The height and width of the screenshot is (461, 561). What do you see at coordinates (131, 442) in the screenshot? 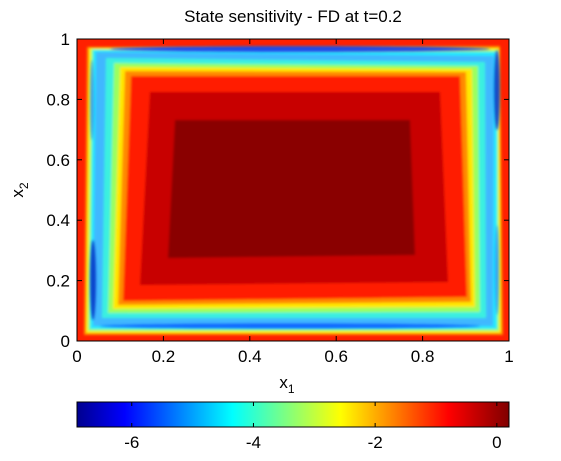
I see `colorbar-tick-label: -6` at bounding box center [131, 442].